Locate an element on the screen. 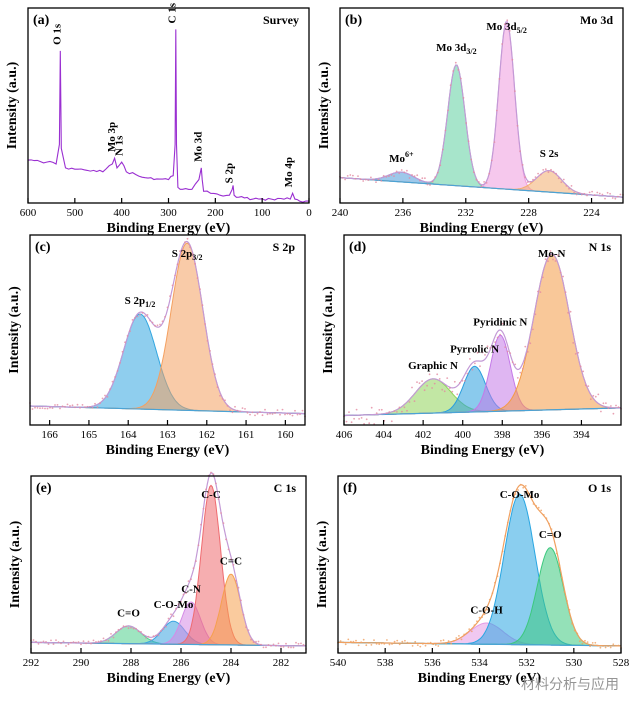 The height and width of the screenshot is (708, 629). peak-label: Mo 3d5/2 is located at coordinates (506, 28).